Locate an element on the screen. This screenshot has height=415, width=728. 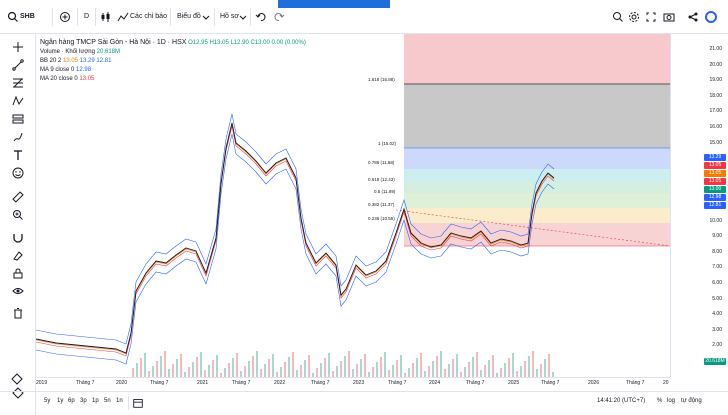
fib-retracement-icon is located at coordinates (18, 83).